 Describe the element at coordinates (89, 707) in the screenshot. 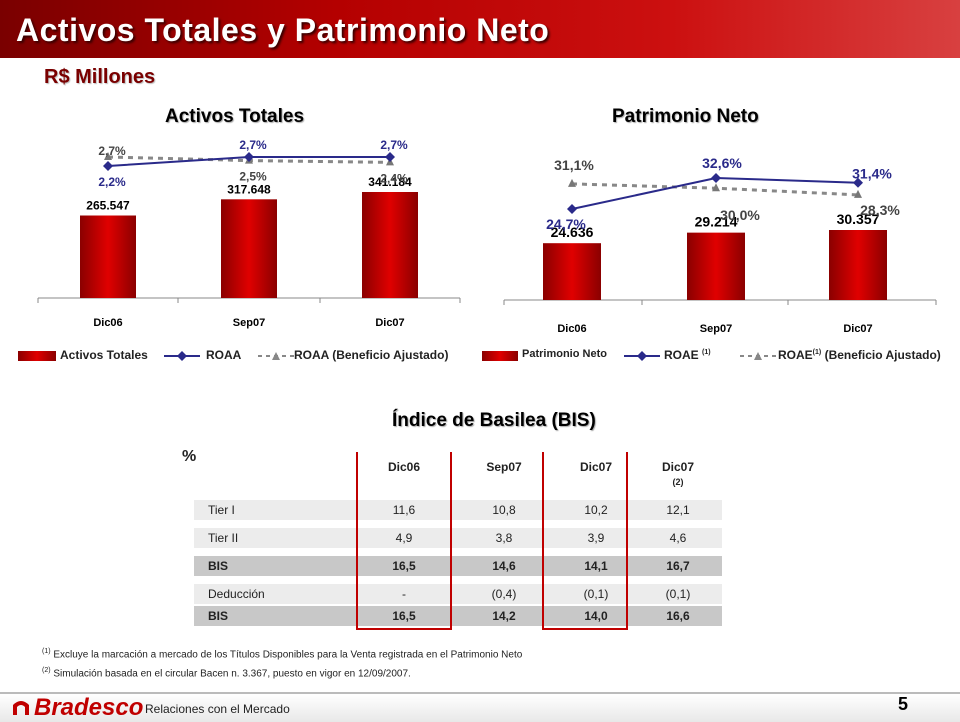

I see `brand-logo: Bradesco` at that location.